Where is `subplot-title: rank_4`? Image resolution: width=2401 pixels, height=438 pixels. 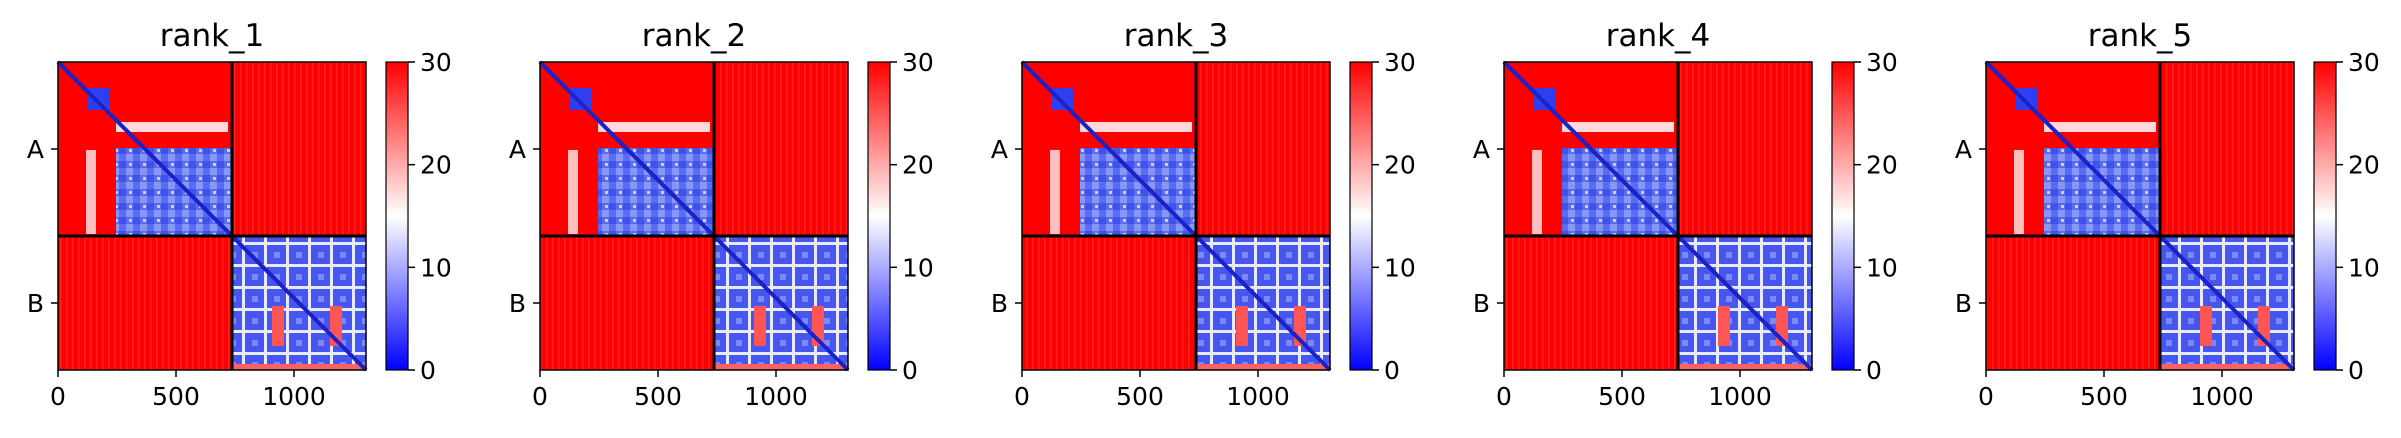
subplot-title: rank_4 is located at coordinates (1658, 36).